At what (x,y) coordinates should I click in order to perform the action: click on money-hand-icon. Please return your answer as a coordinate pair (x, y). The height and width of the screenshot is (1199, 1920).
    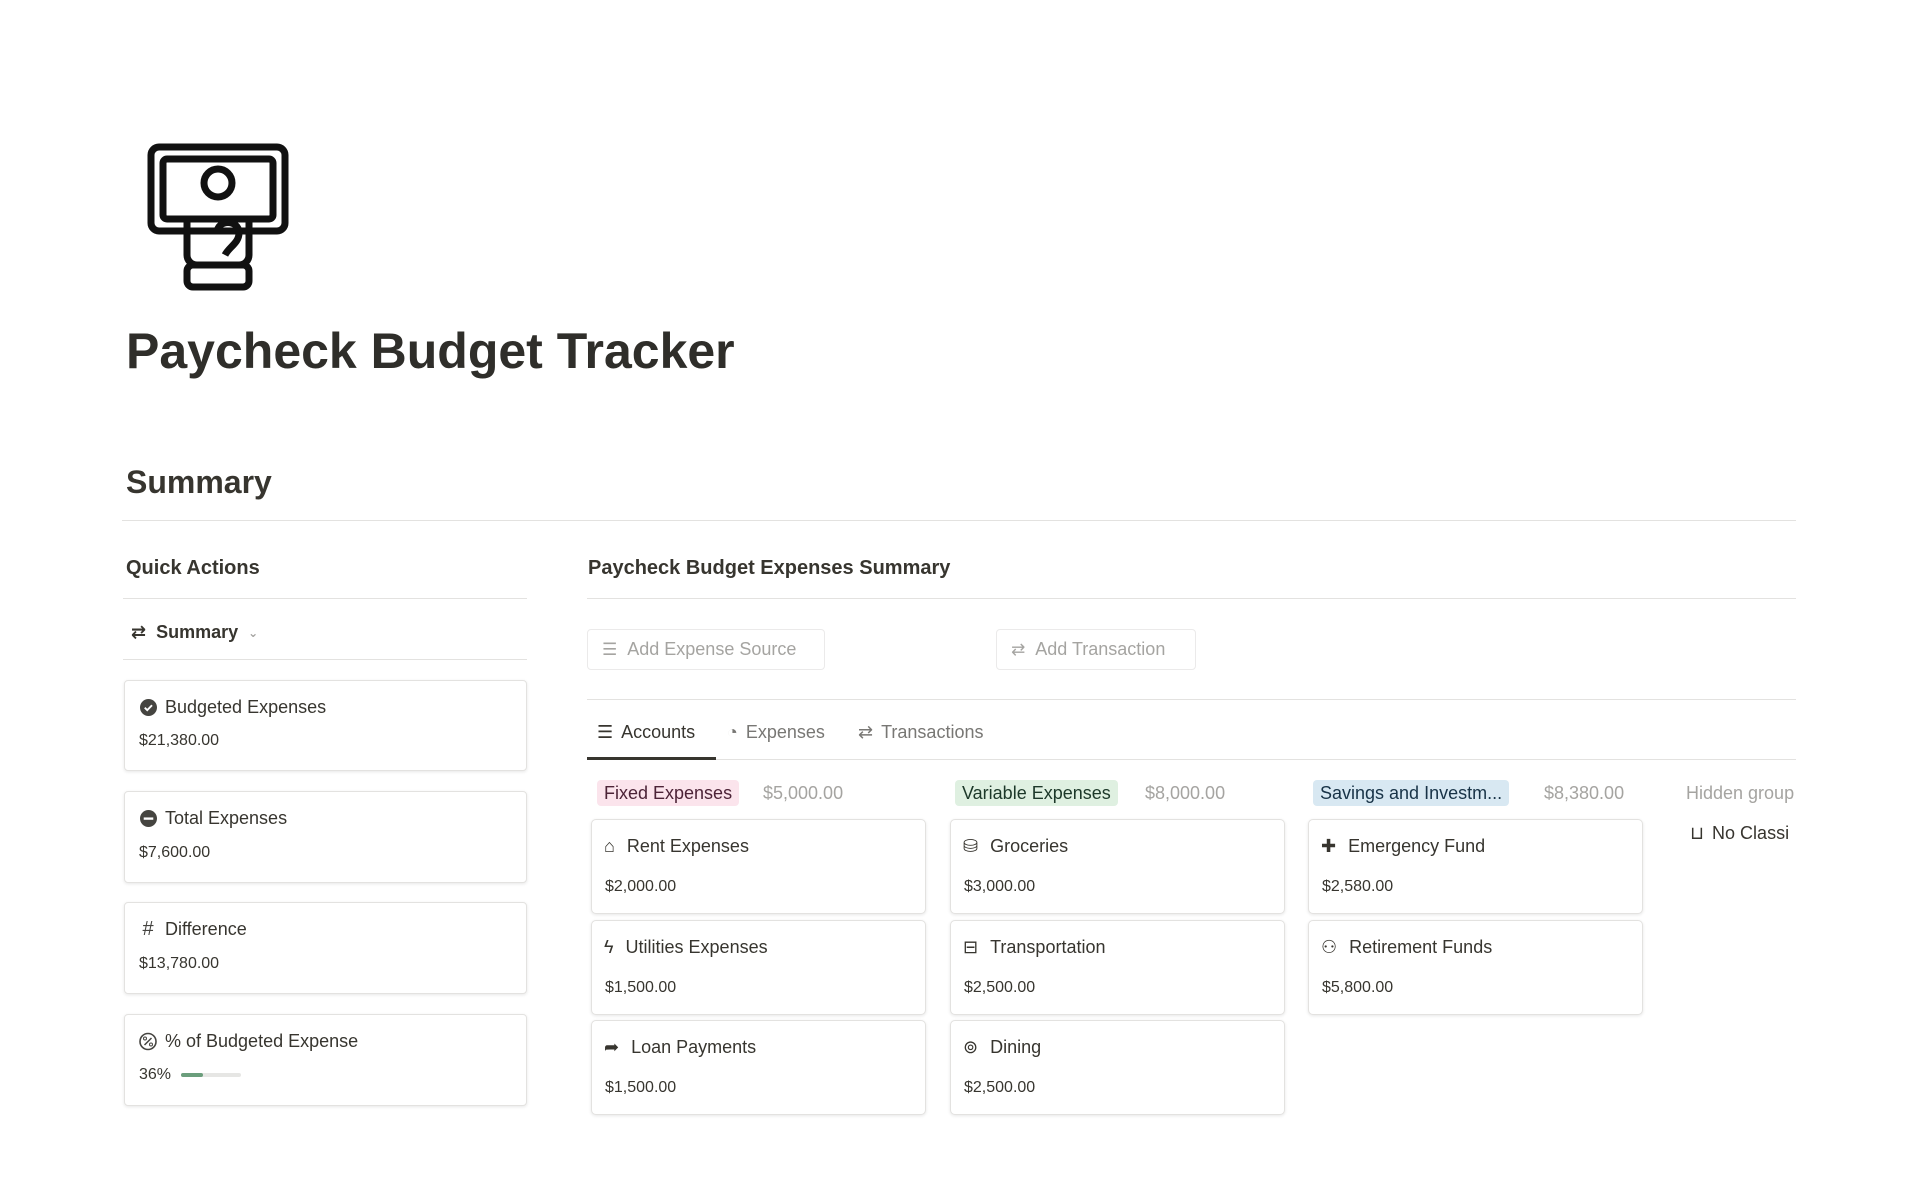
    Looking at the image, I should click on (218, 217).